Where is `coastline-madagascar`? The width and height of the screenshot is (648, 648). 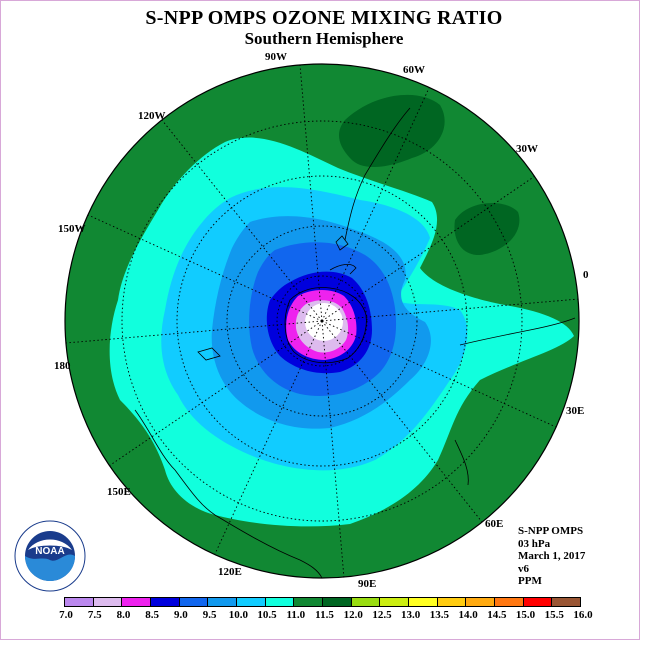
coastline-madagascar is located at coordinates (461, 462).